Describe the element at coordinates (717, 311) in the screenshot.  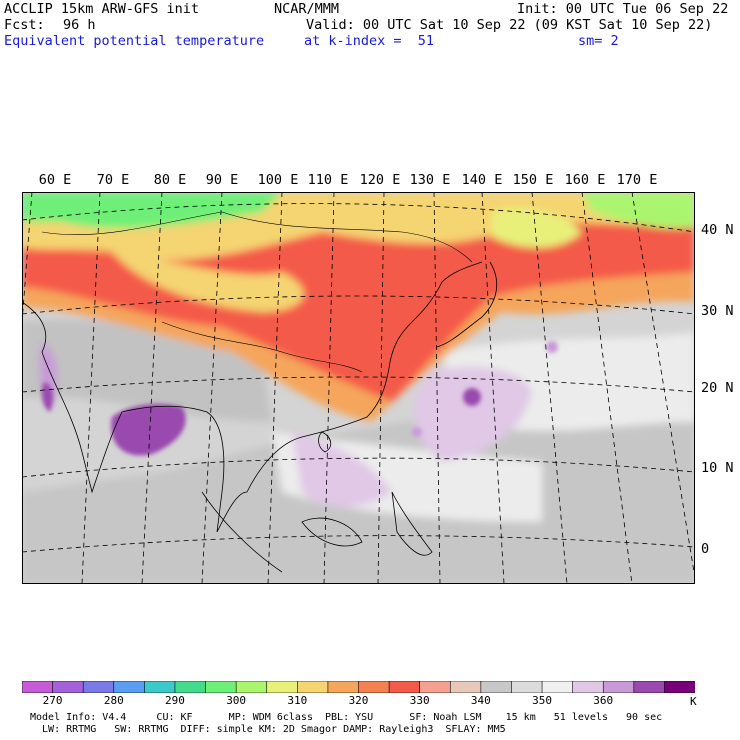
I see `lat-label: 30 N` at that location.